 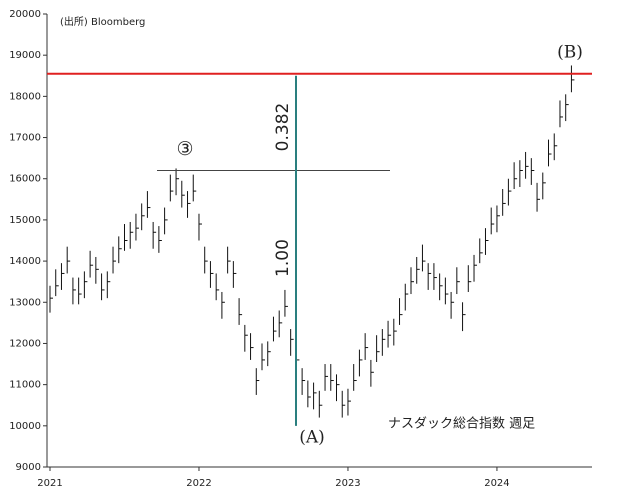 I want to click on x-tick-label: 2024, so click(x=496, y=483).